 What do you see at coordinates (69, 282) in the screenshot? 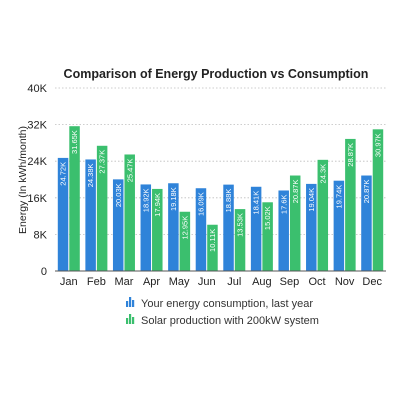
I see `x-tick-label-jan: Jan` at bounding box center [69, 282].